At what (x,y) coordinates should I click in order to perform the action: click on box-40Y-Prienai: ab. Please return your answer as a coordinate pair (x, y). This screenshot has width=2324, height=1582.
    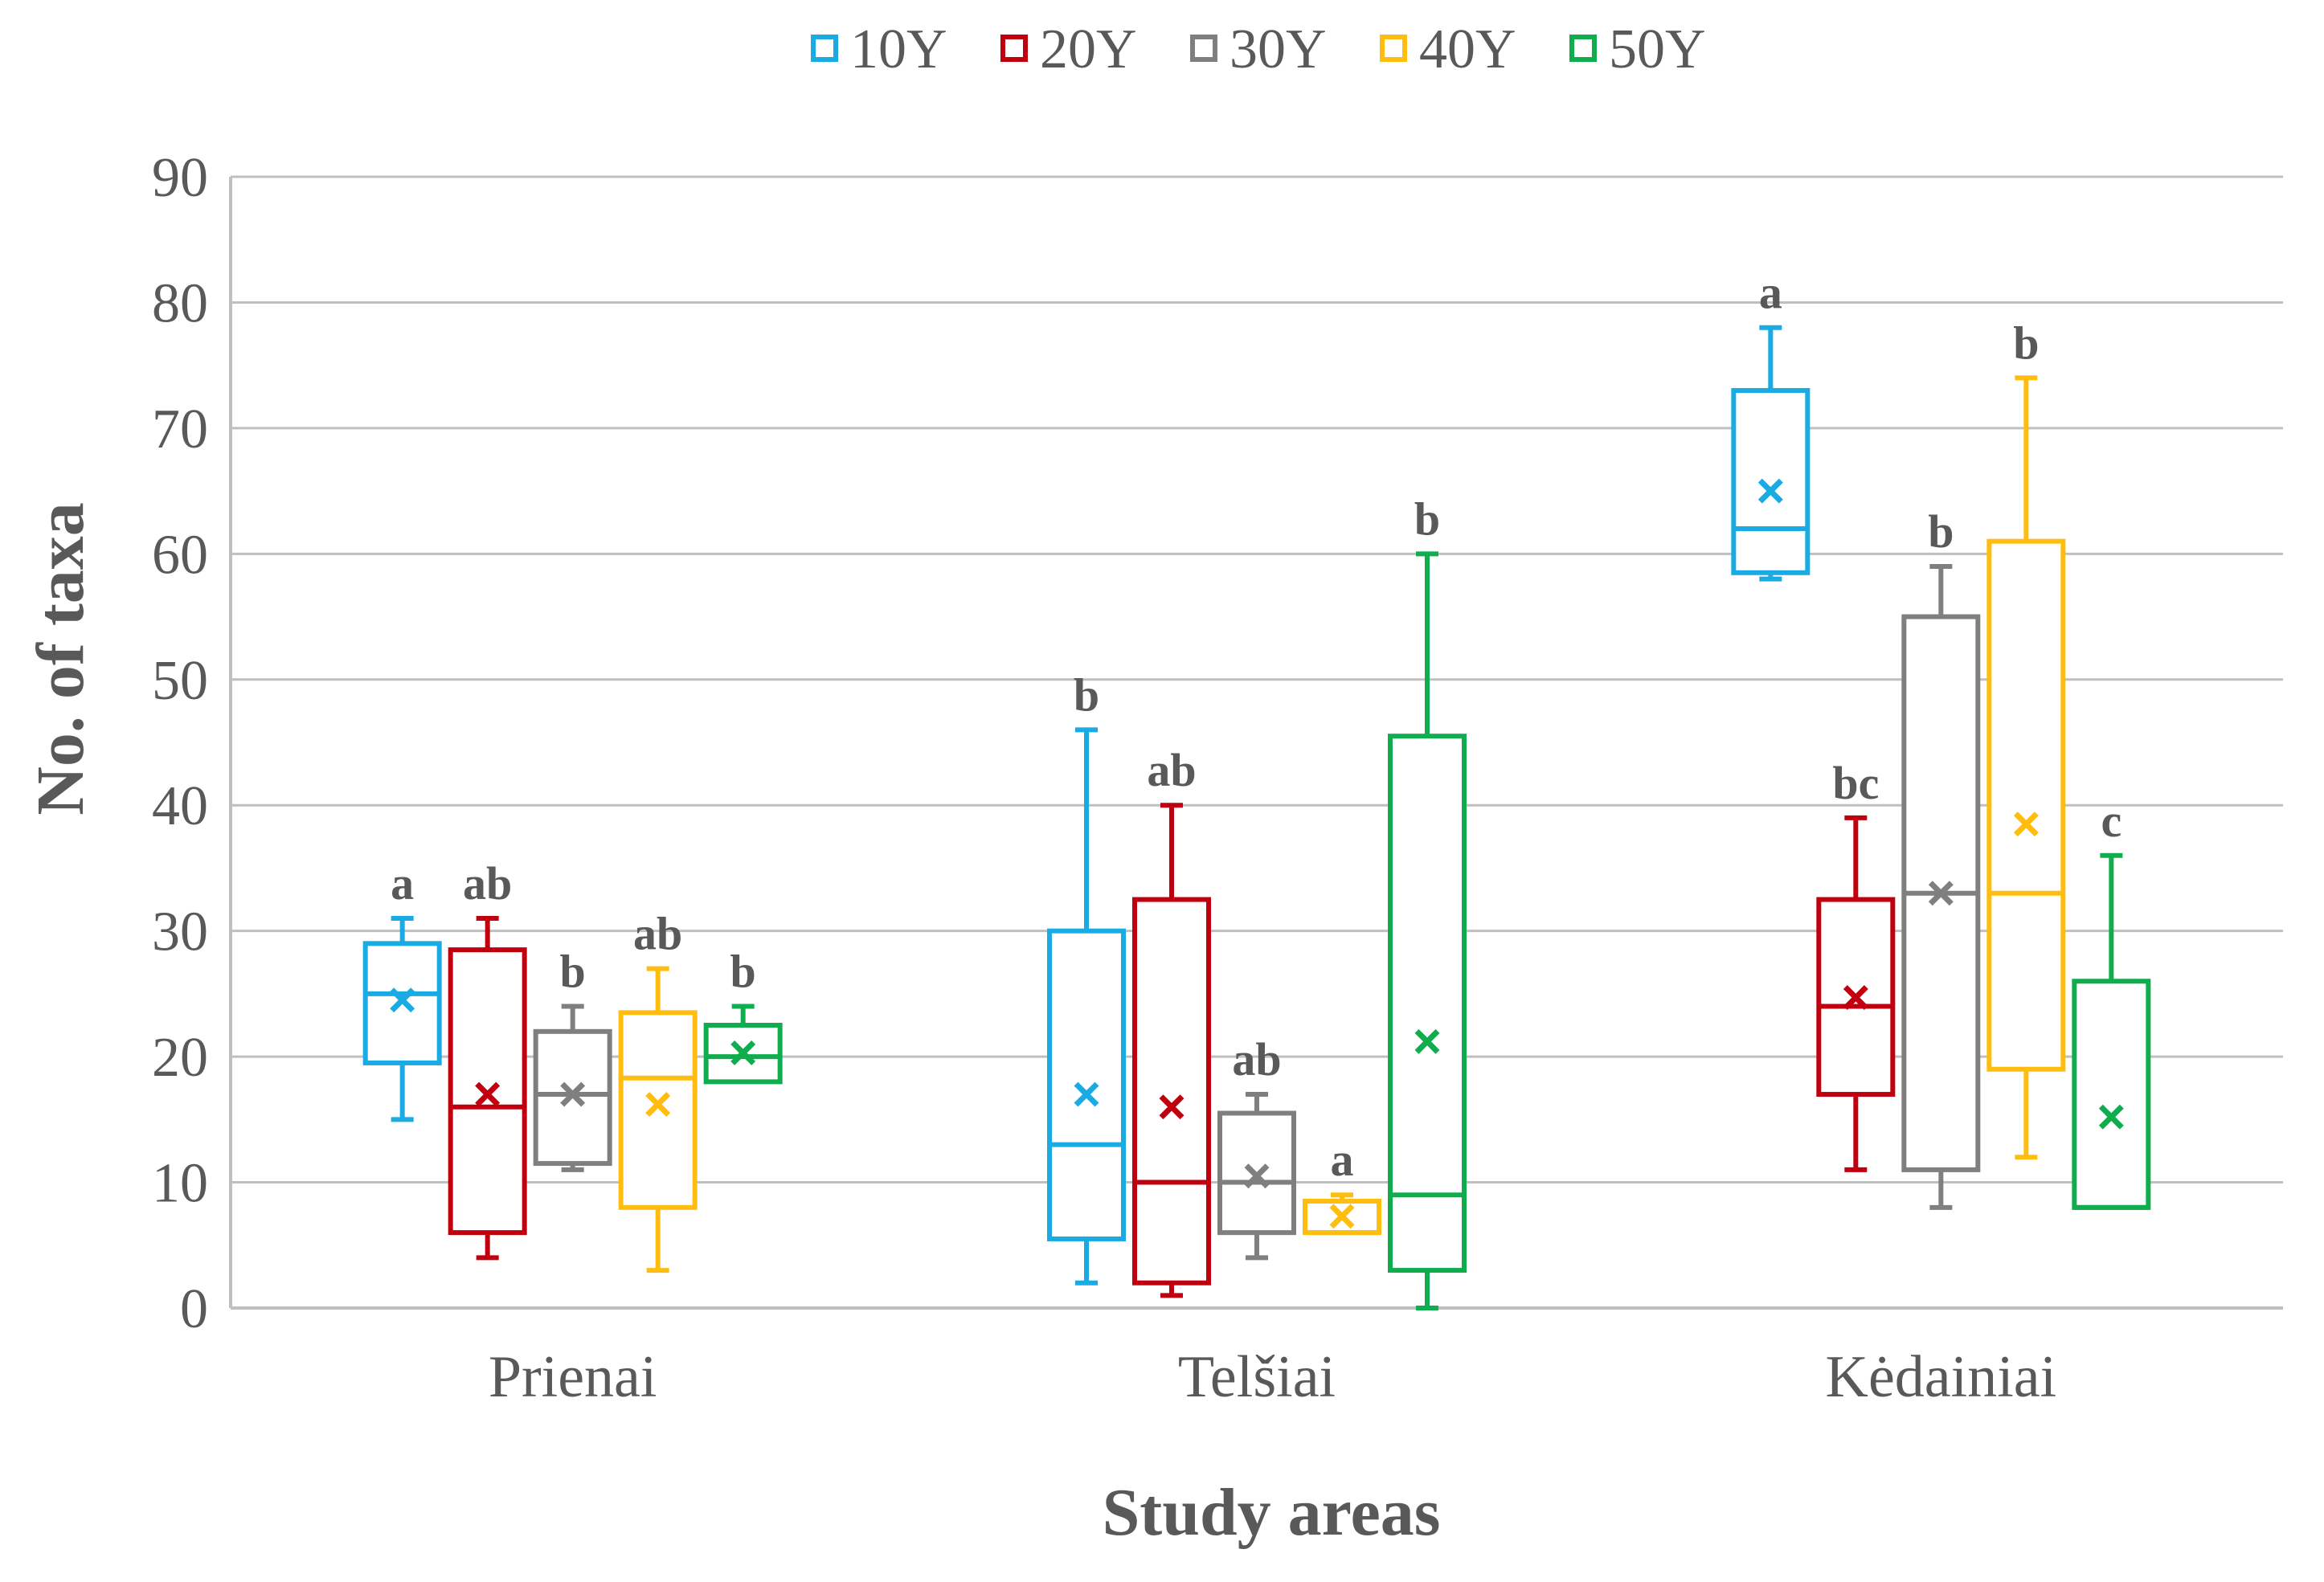
    Looking at the image, I should click on (658, 1090).